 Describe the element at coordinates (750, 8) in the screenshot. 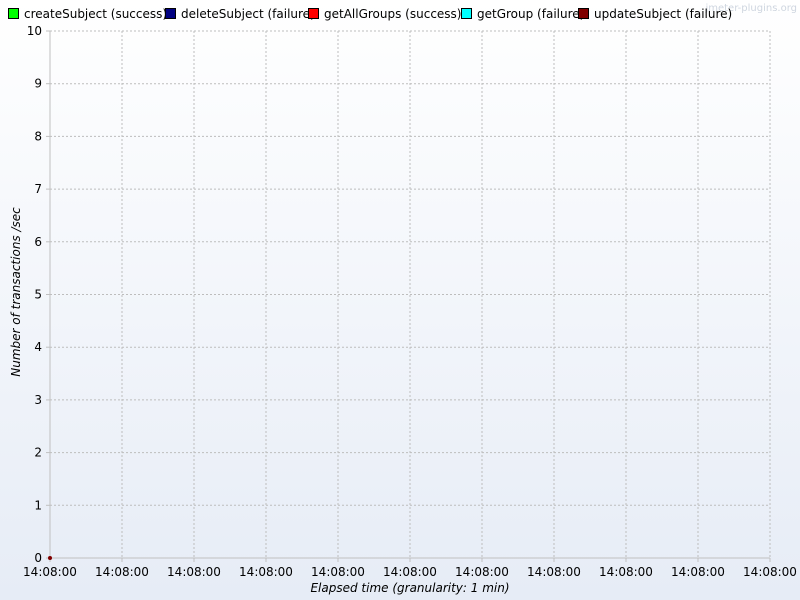

I see `watermark: jmeter-plugins.org` at that location.